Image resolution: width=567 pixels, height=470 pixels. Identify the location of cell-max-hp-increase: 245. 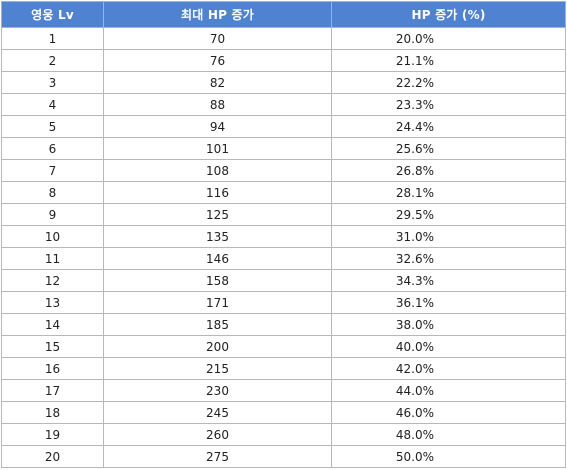
(217, 412).